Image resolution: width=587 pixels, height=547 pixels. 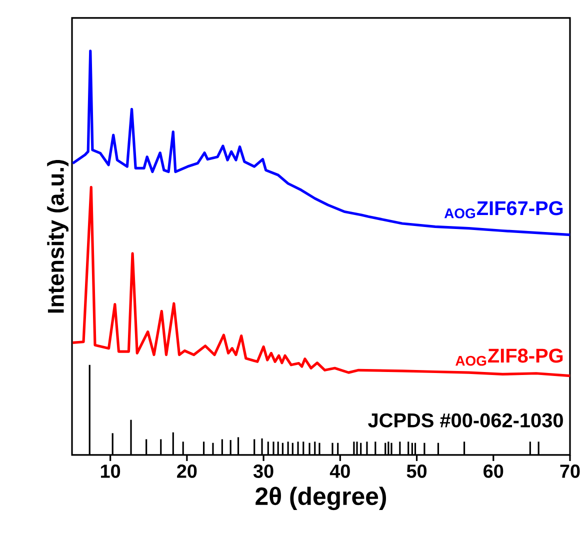 I want to click on y-axis-title: Intensity (a.u.), so click(x=57, y=236).